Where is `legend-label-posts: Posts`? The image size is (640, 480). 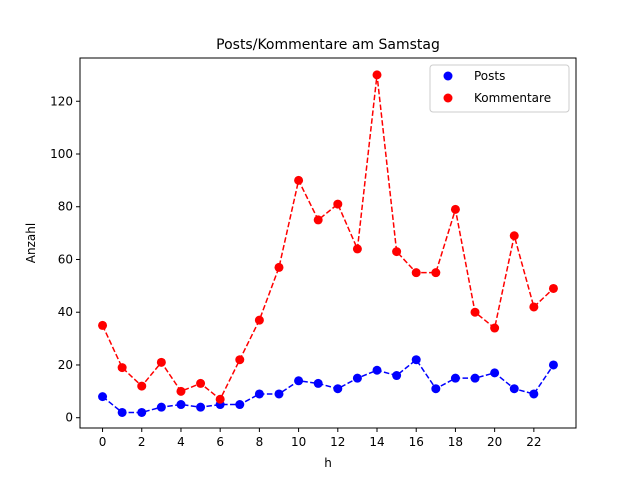 legend-label-posts: Posts is located at coordinates (489, 76).